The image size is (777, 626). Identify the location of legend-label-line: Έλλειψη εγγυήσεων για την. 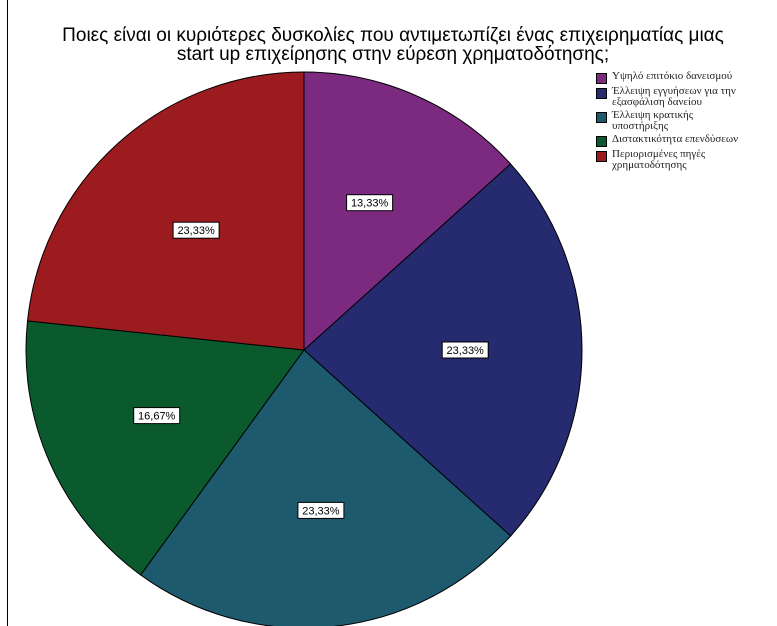
(674, 91).